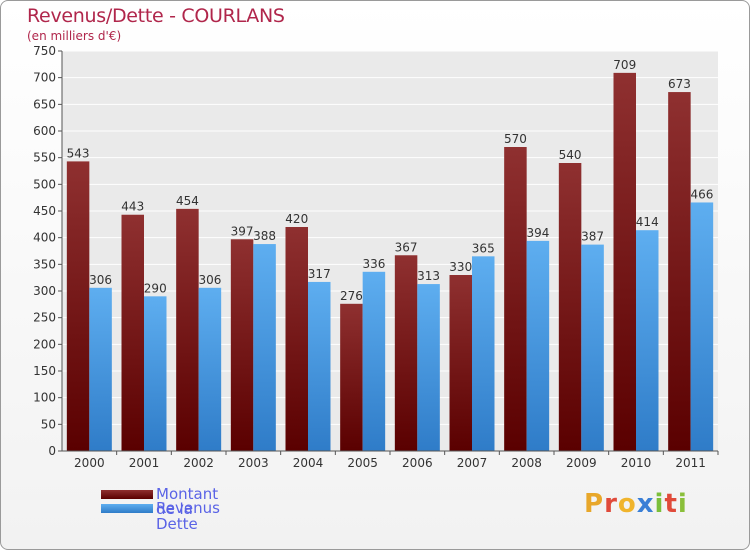 The height and width of the screenshot is (550, 750). What do you see at coordinates (483, 248) in the screenshot?
I see `data-label-revenue: 365` at bounding box center [483, 248].